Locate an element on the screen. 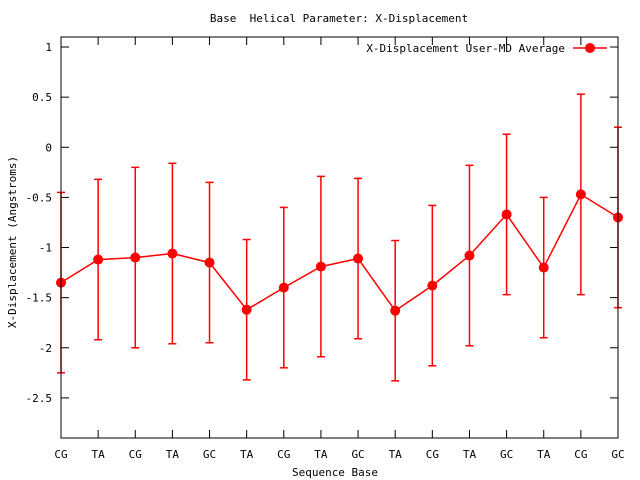 The image size is (640, 480). y-tick-label: -2.5 is located at coordinates (39, 398).